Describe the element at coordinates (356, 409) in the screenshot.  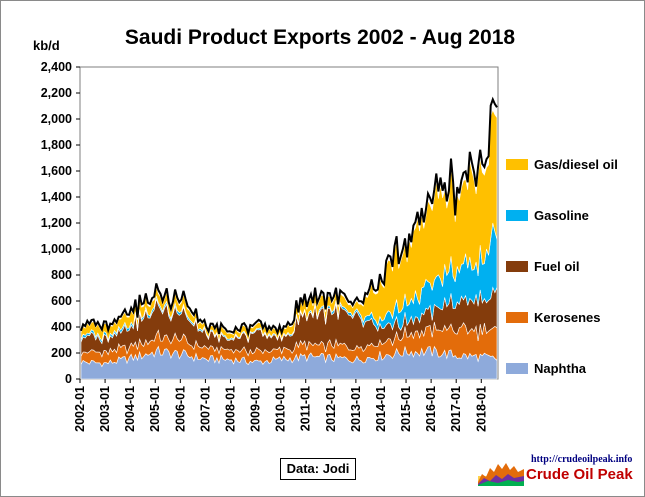
I see `x-tick-label: 2013-01` at that location.